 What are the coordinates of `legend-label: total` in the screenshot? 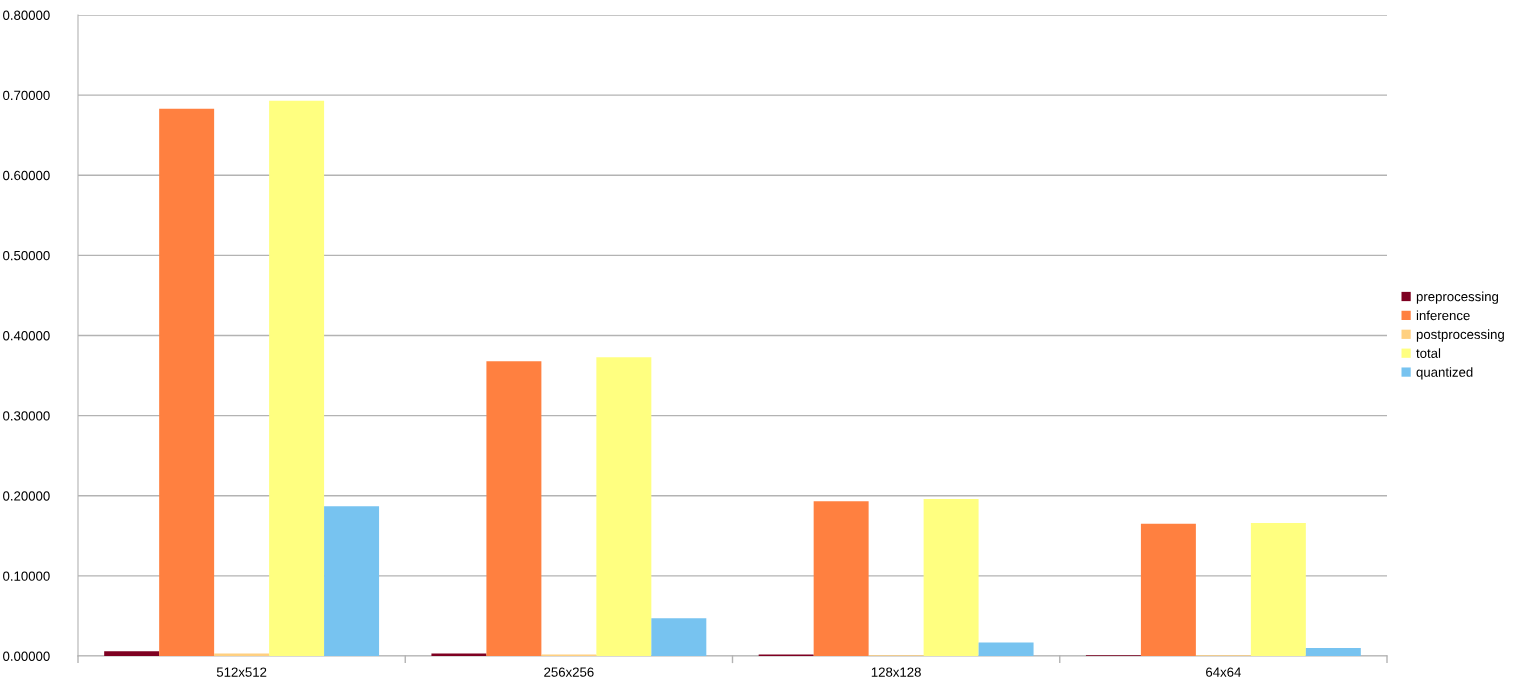 It's located at (1428, 353).